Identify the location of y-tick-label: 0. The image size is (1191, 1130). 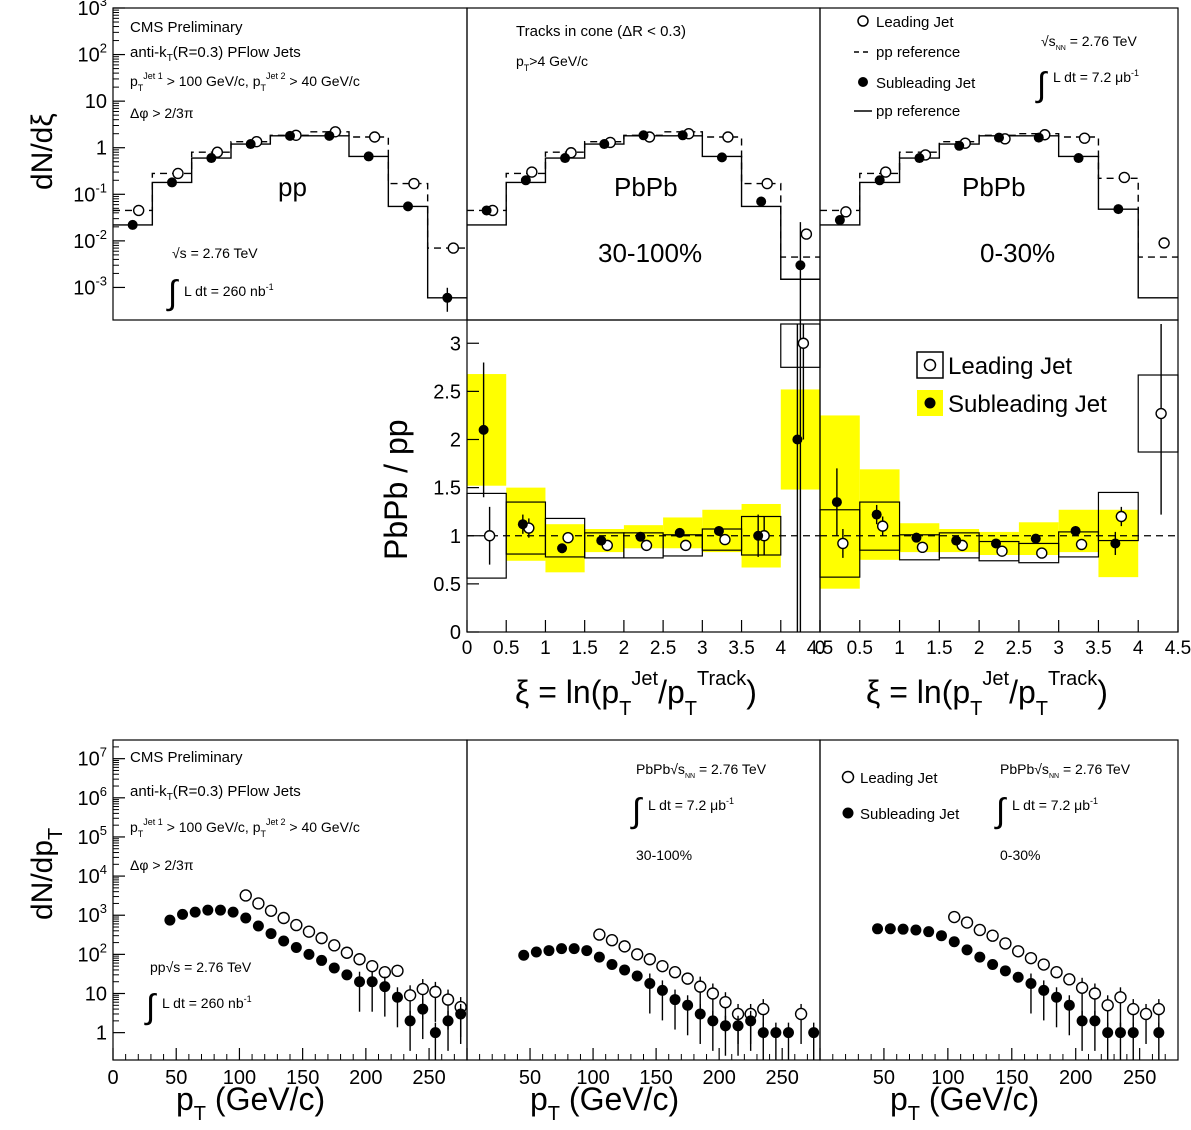
(455, 633).